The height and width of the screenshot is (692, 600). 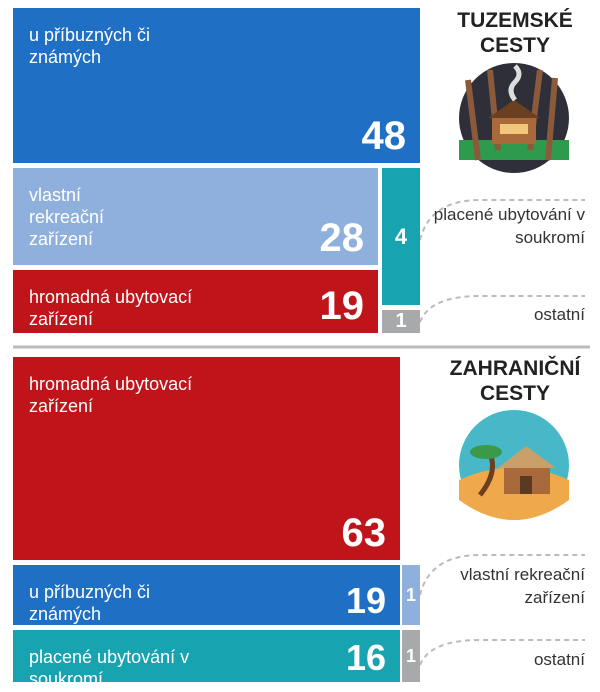 I want to click on value-label: 63, so click(x=364, y=533).